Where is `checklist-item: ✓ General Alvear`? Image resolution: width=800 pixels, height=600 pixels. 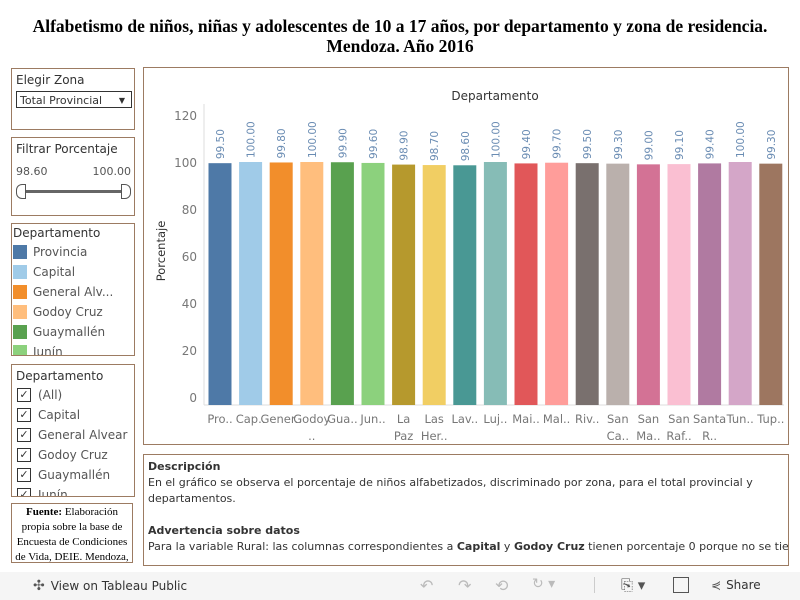 checklist-item: ✓ General Alvear is located at coordinates (73, 435).